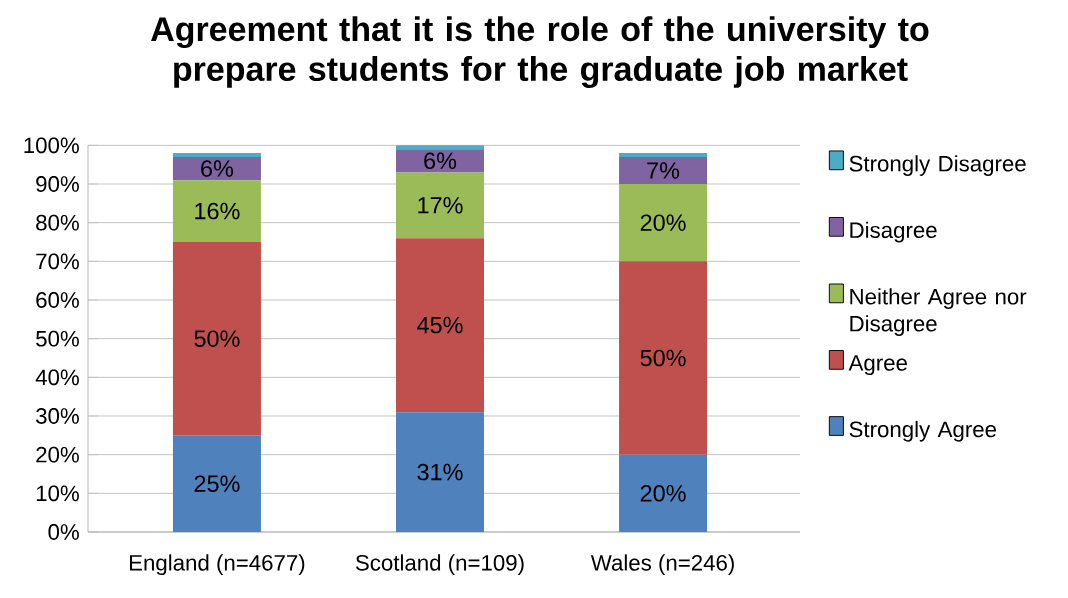 This screenshot has width=1068, height=598. I want to click on data-label: 7%, so click(663, 170).